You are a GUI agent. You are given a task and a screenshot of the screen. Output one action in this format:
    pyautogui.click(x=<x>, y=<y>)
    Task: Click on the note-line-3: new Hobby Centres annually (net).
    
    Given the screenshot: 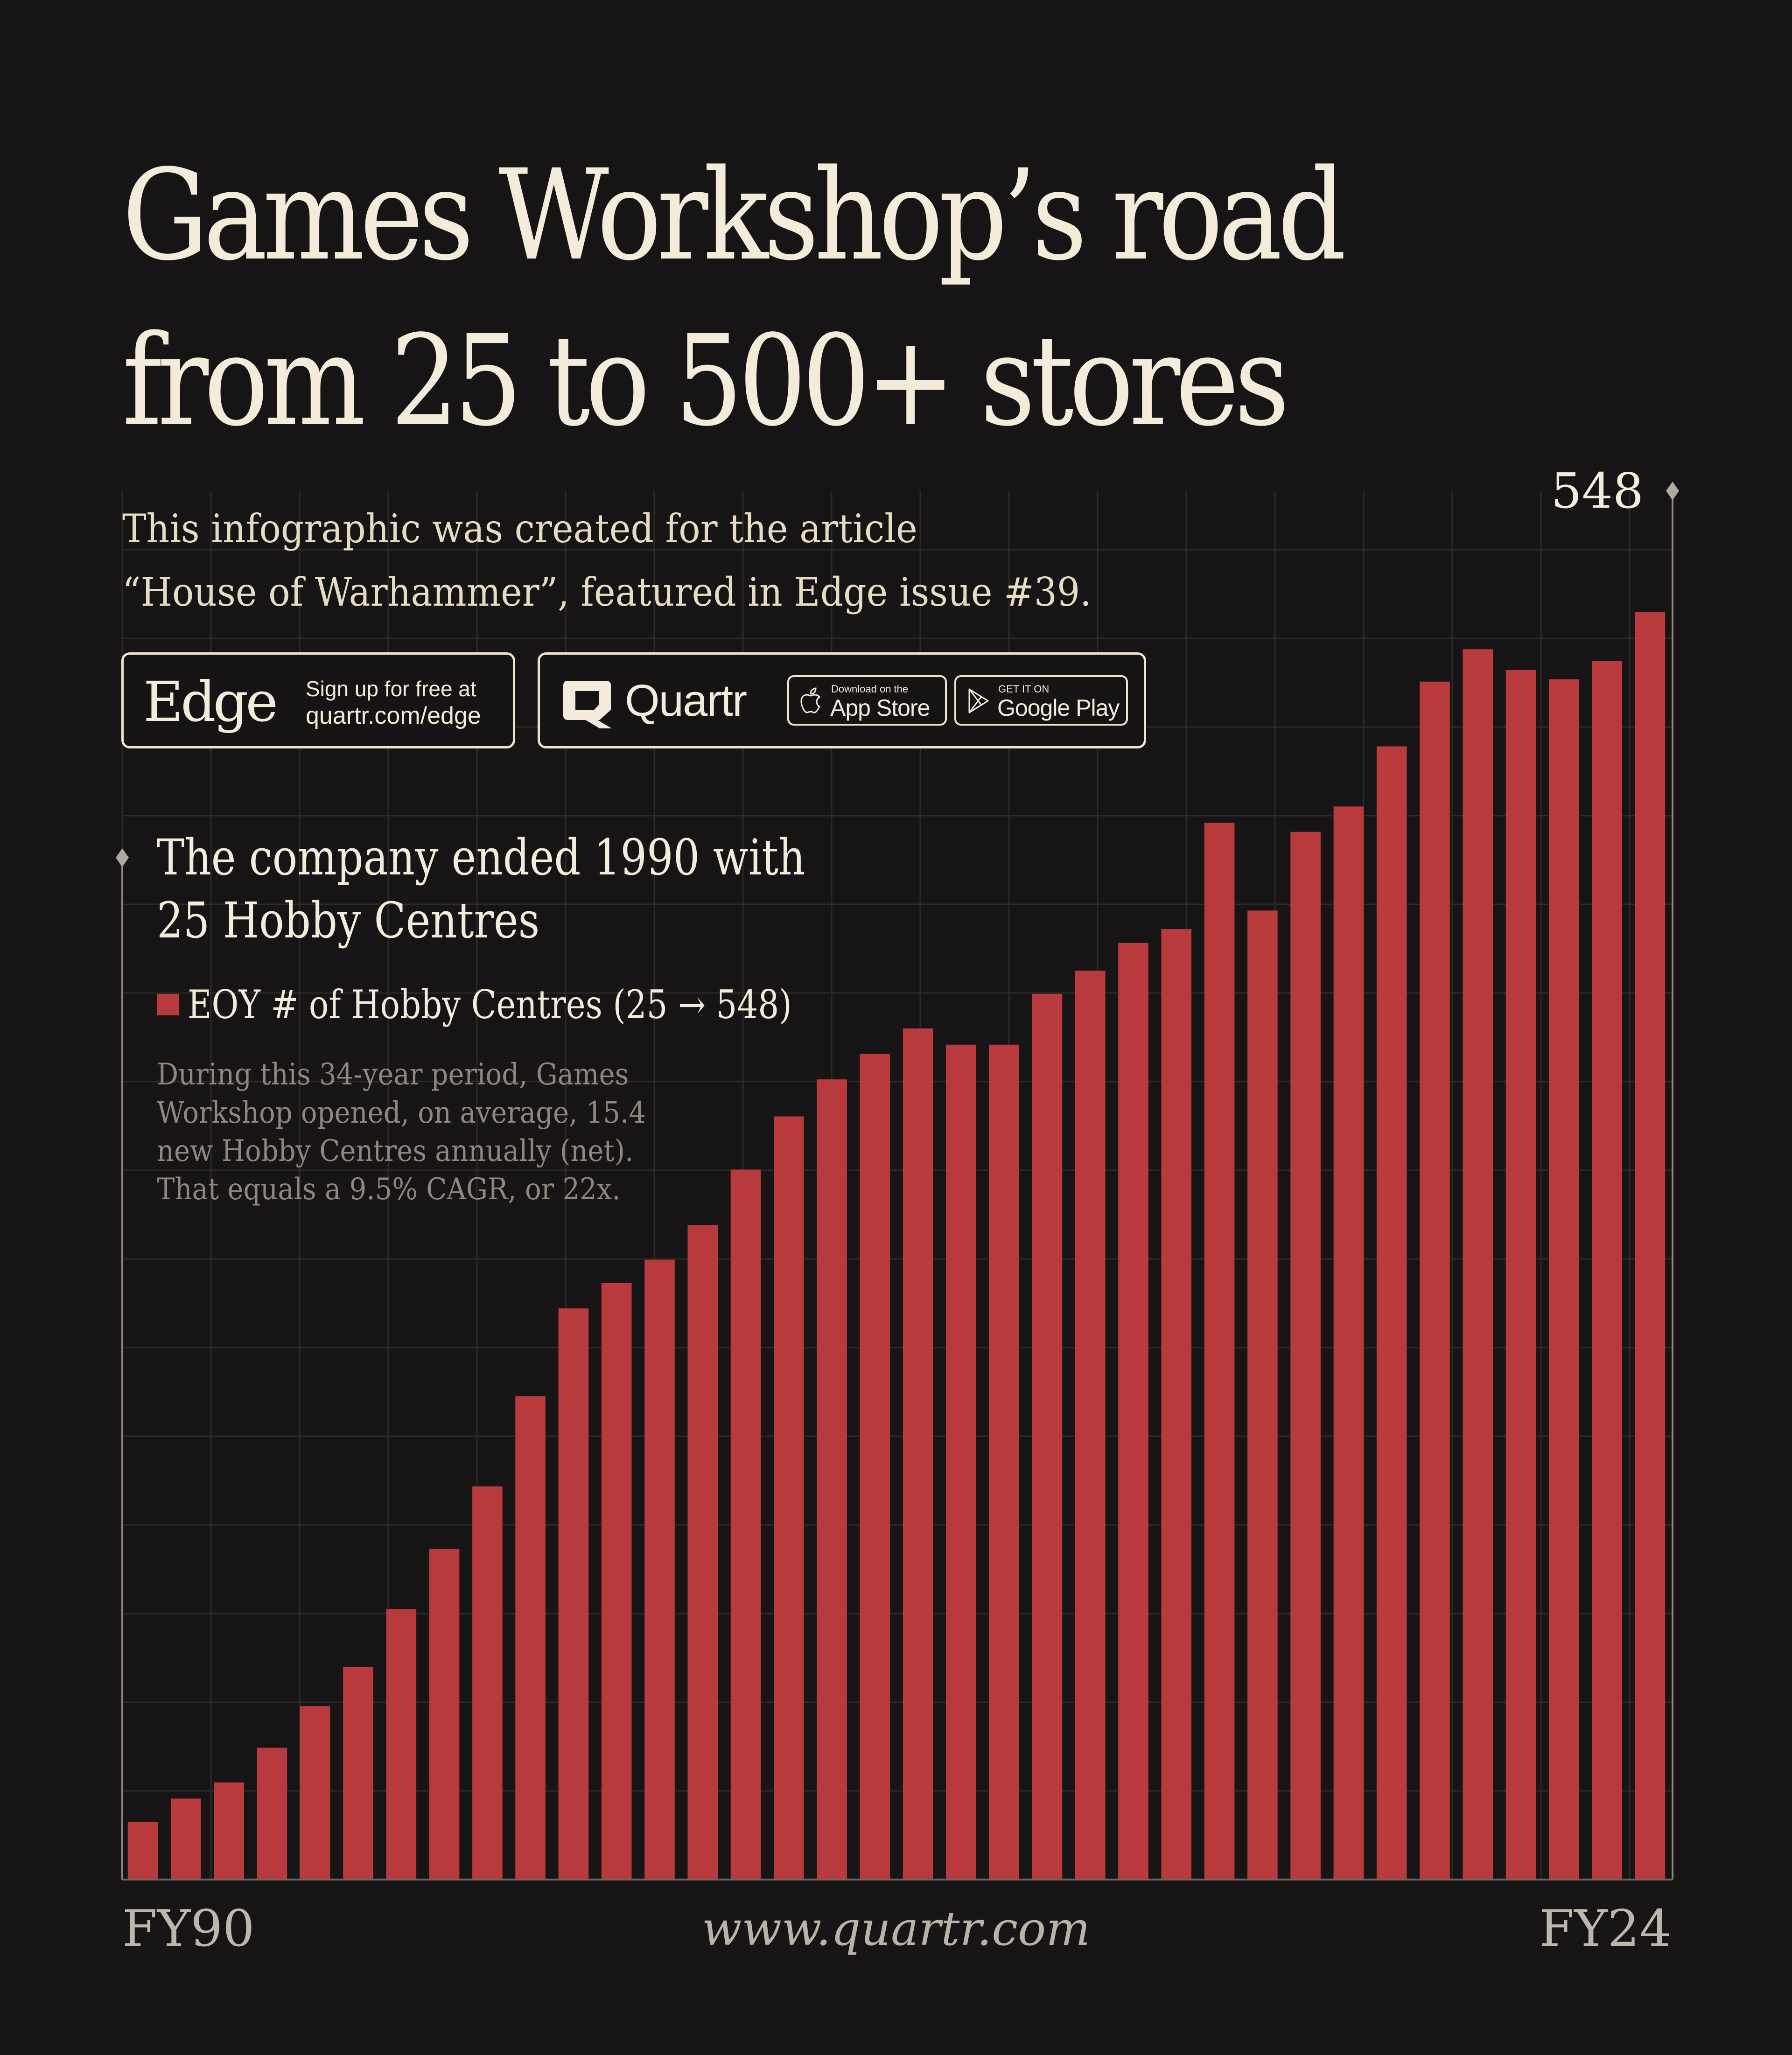 What is the action you would take?
    pyautogui.click(x=395, y=1151)
    